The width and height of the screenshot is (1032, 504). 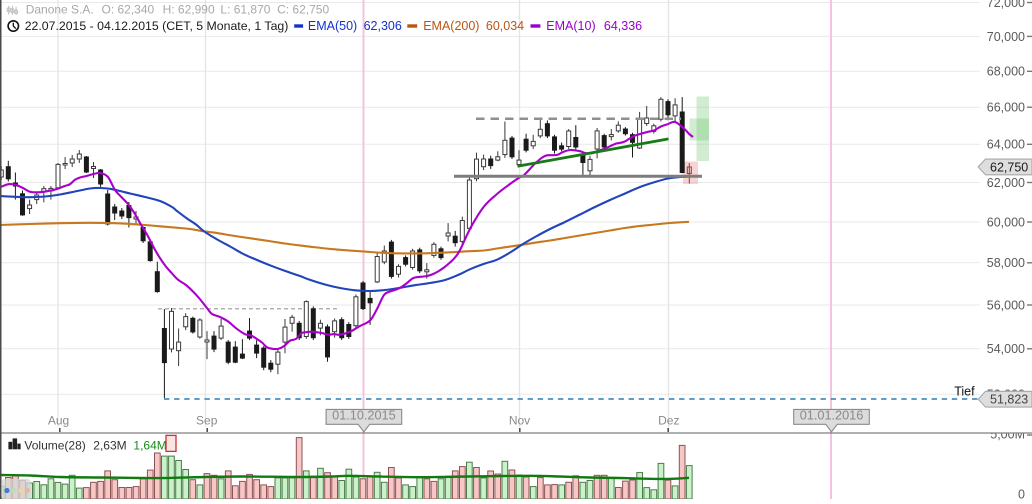 I want to click on svg-text: 64,336, so click(x=623, y=26).